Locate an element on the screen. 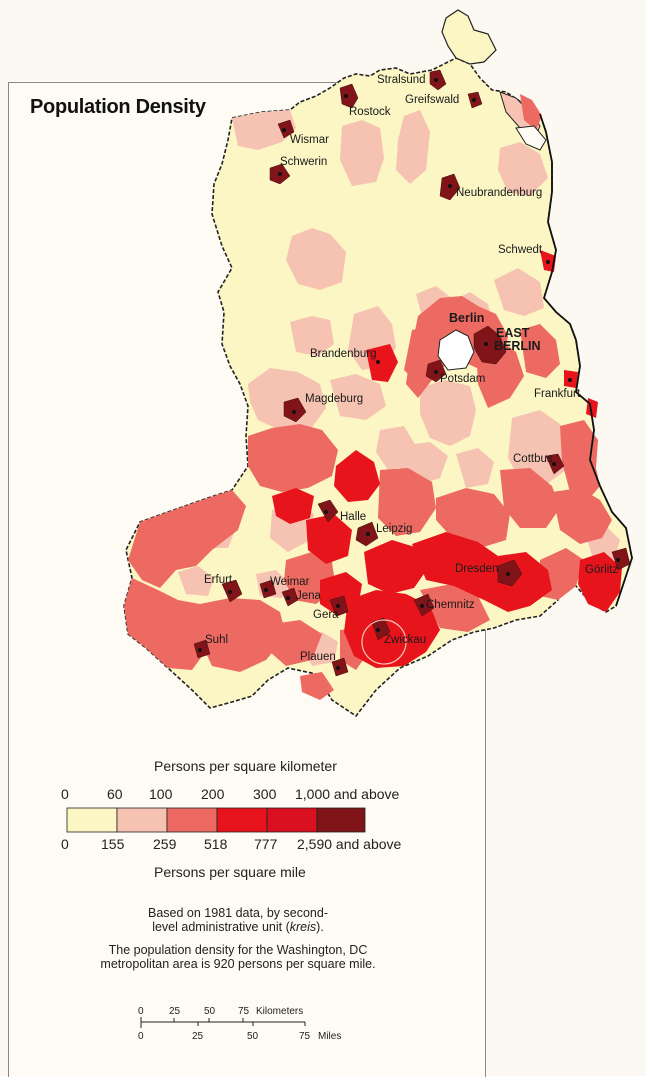  note-line-2: level administrative unit (kreis). is located at coordinates (238, 927).